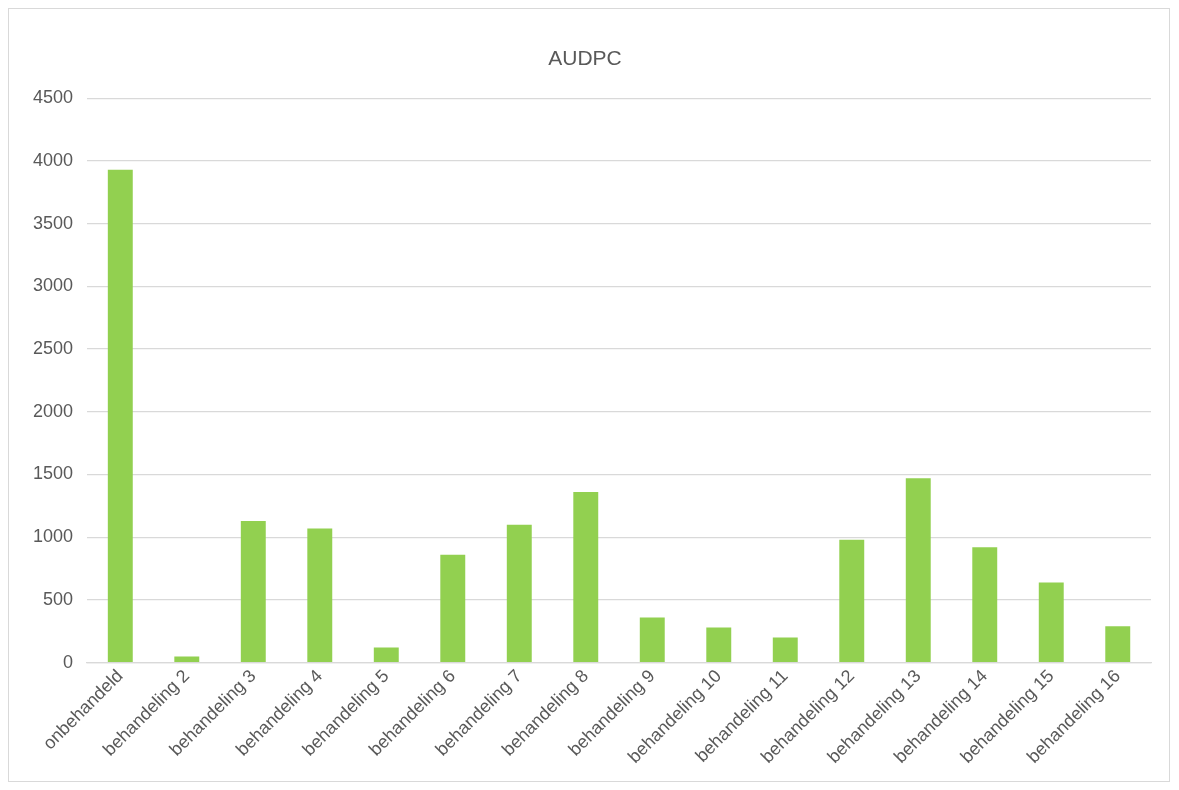 The width and height of the screenshot is (1179, 790). What do you see at coordinates (53, 410) in the screenshot?
I see `y-tick-label: 2000` at bounding box center [53, 410].